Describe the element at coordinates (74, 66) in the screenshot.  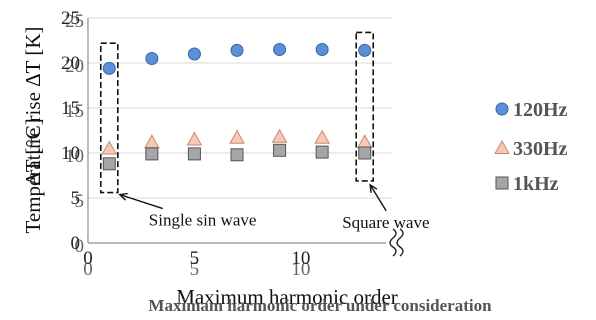
I see `y-tick-label-overlay: 20` at that location.